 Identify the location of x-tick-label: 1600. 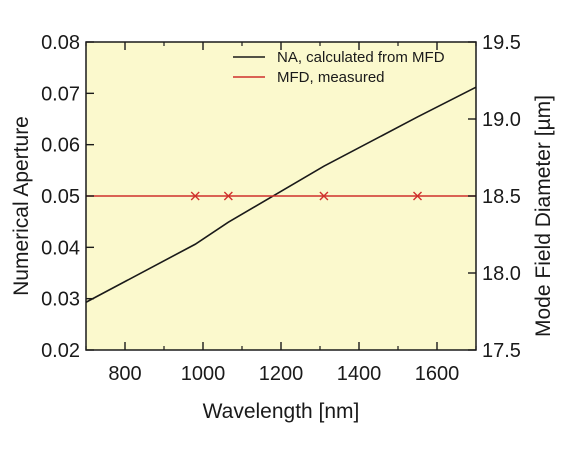
(437, 374).